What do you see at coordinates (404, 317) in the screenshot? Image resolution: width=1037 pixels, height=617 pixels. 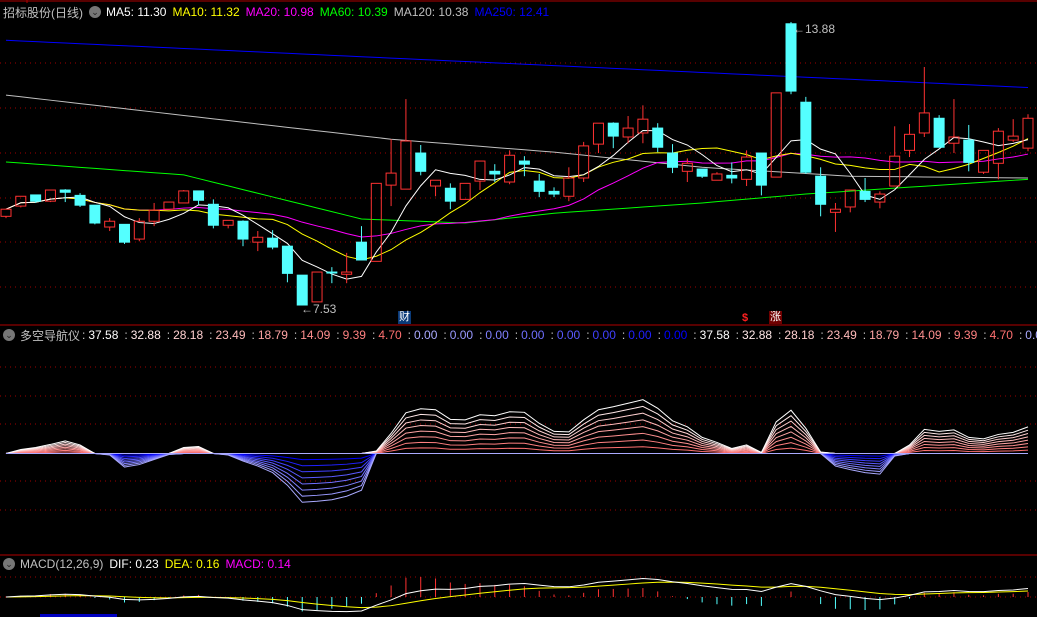 I see `finance-report-marker: 财` at bounding box center [404, 317].